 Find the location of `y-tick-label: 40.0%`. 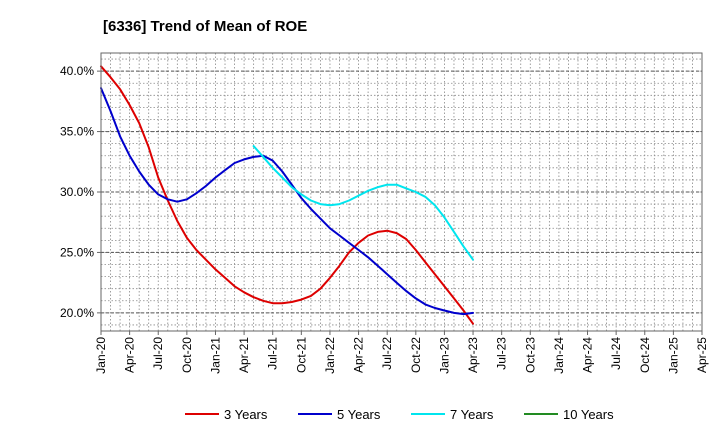

y-tick-label: 40.0% is located at coordinates (77, 71).